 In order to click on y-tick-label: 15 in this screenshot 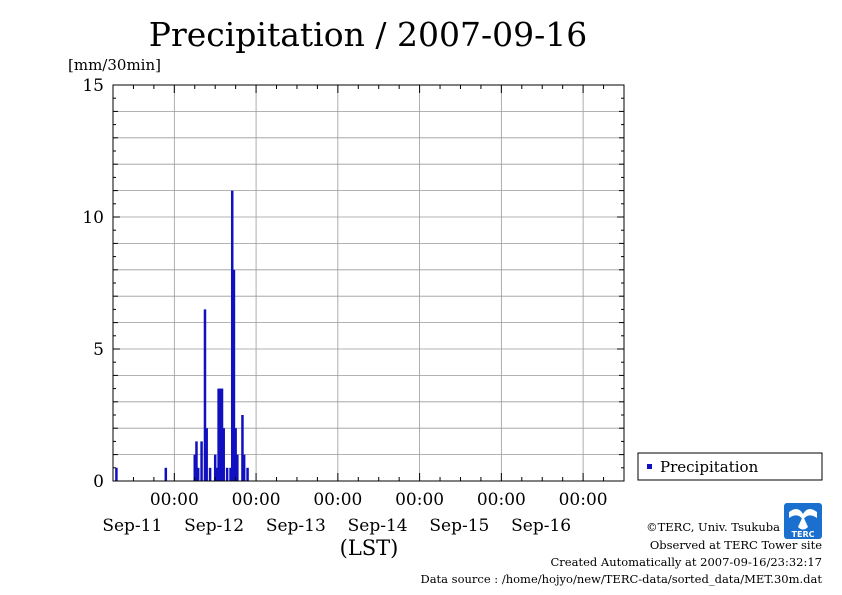, I will do `click(93, 86)`.